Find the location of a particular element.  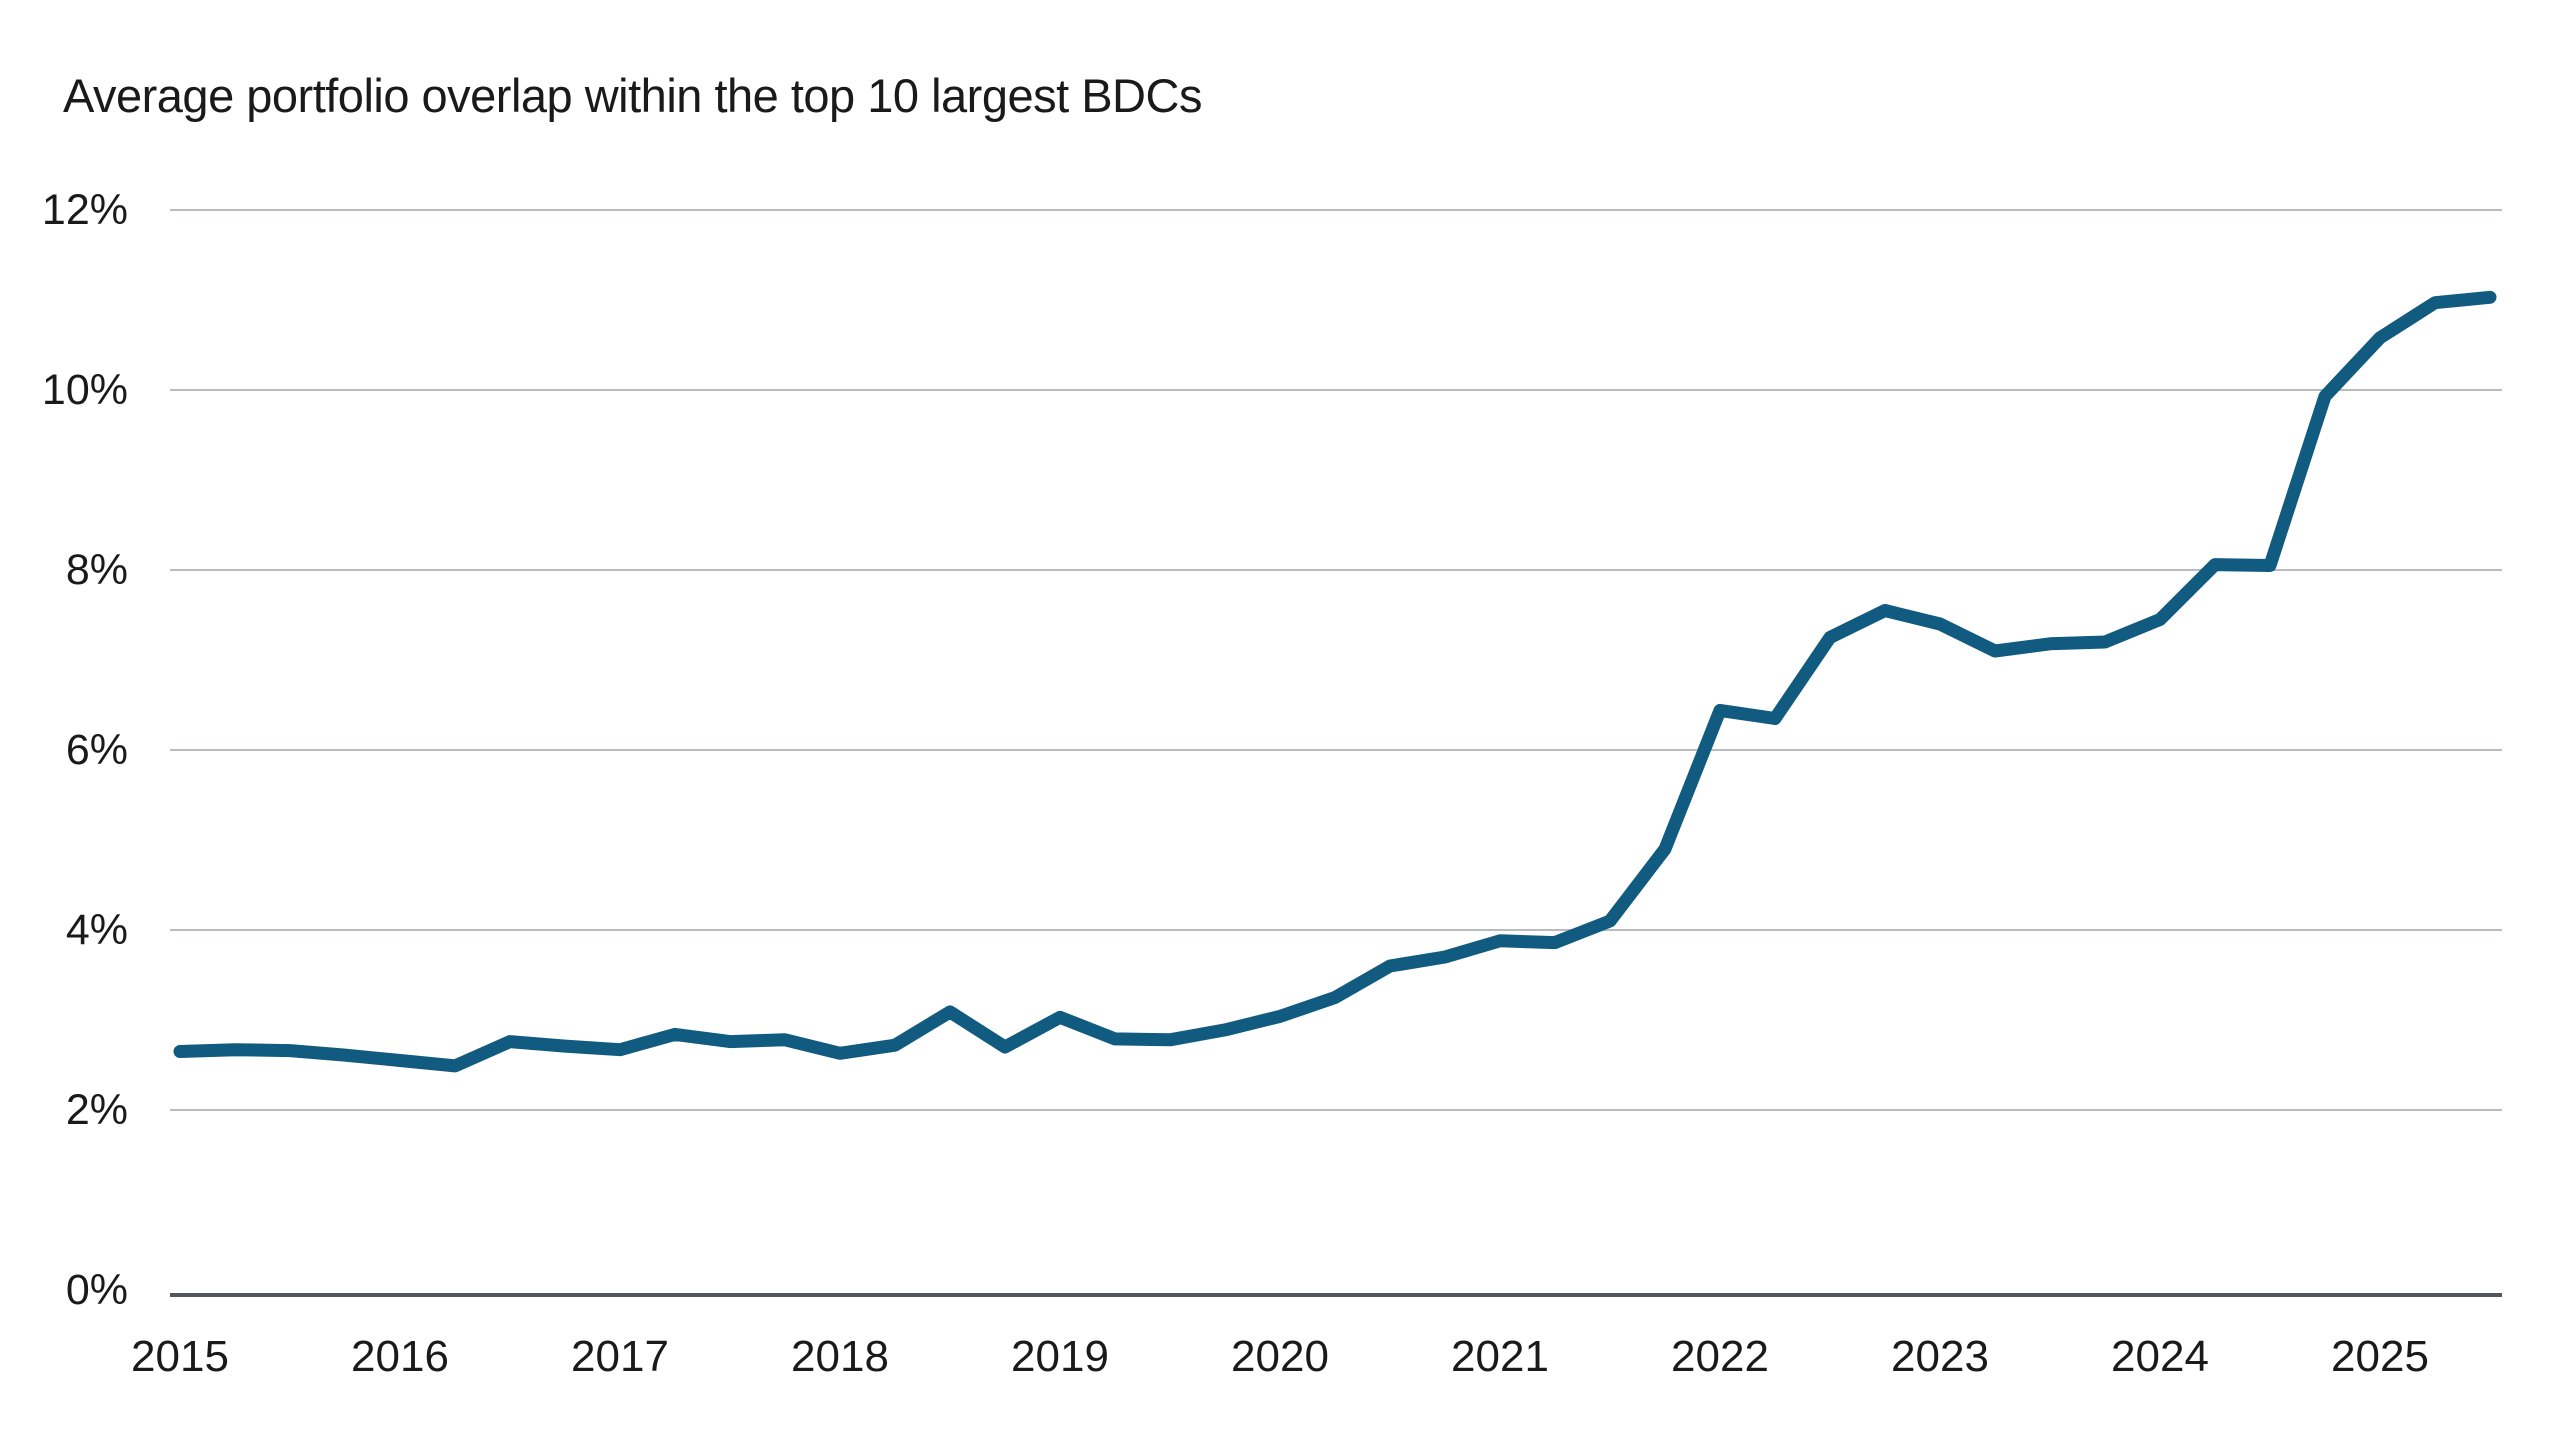

y-tick-label: 6% is located at coordinates (96, 750).